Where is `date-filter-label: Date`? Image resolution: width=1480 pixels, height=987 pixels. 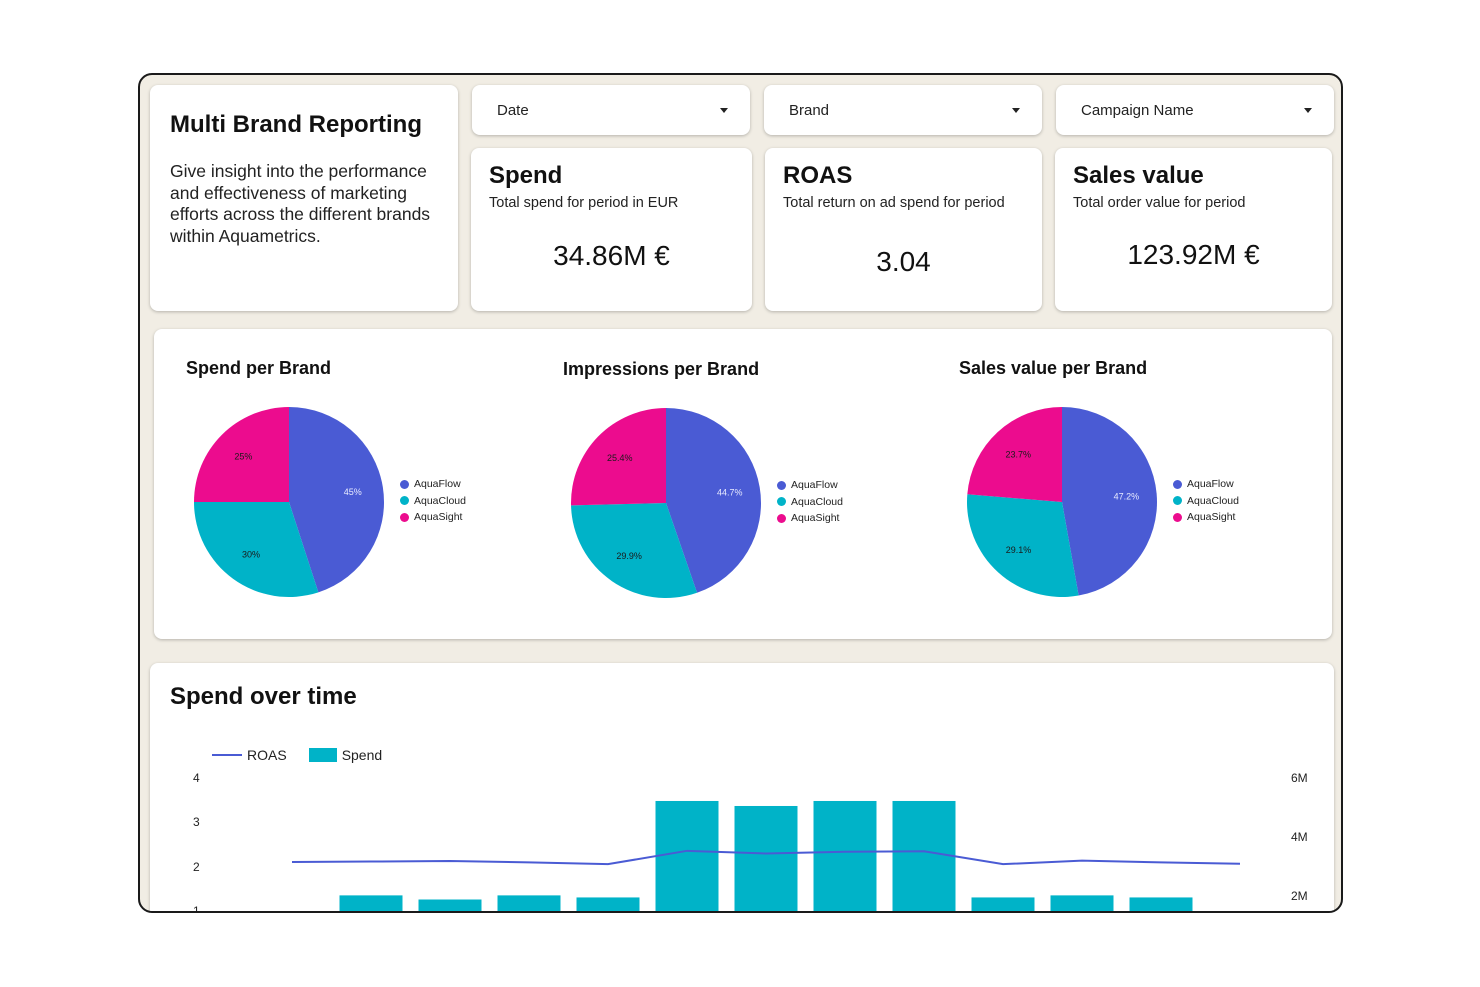 date-filter-label: Date is located at coordinates (513, 110).